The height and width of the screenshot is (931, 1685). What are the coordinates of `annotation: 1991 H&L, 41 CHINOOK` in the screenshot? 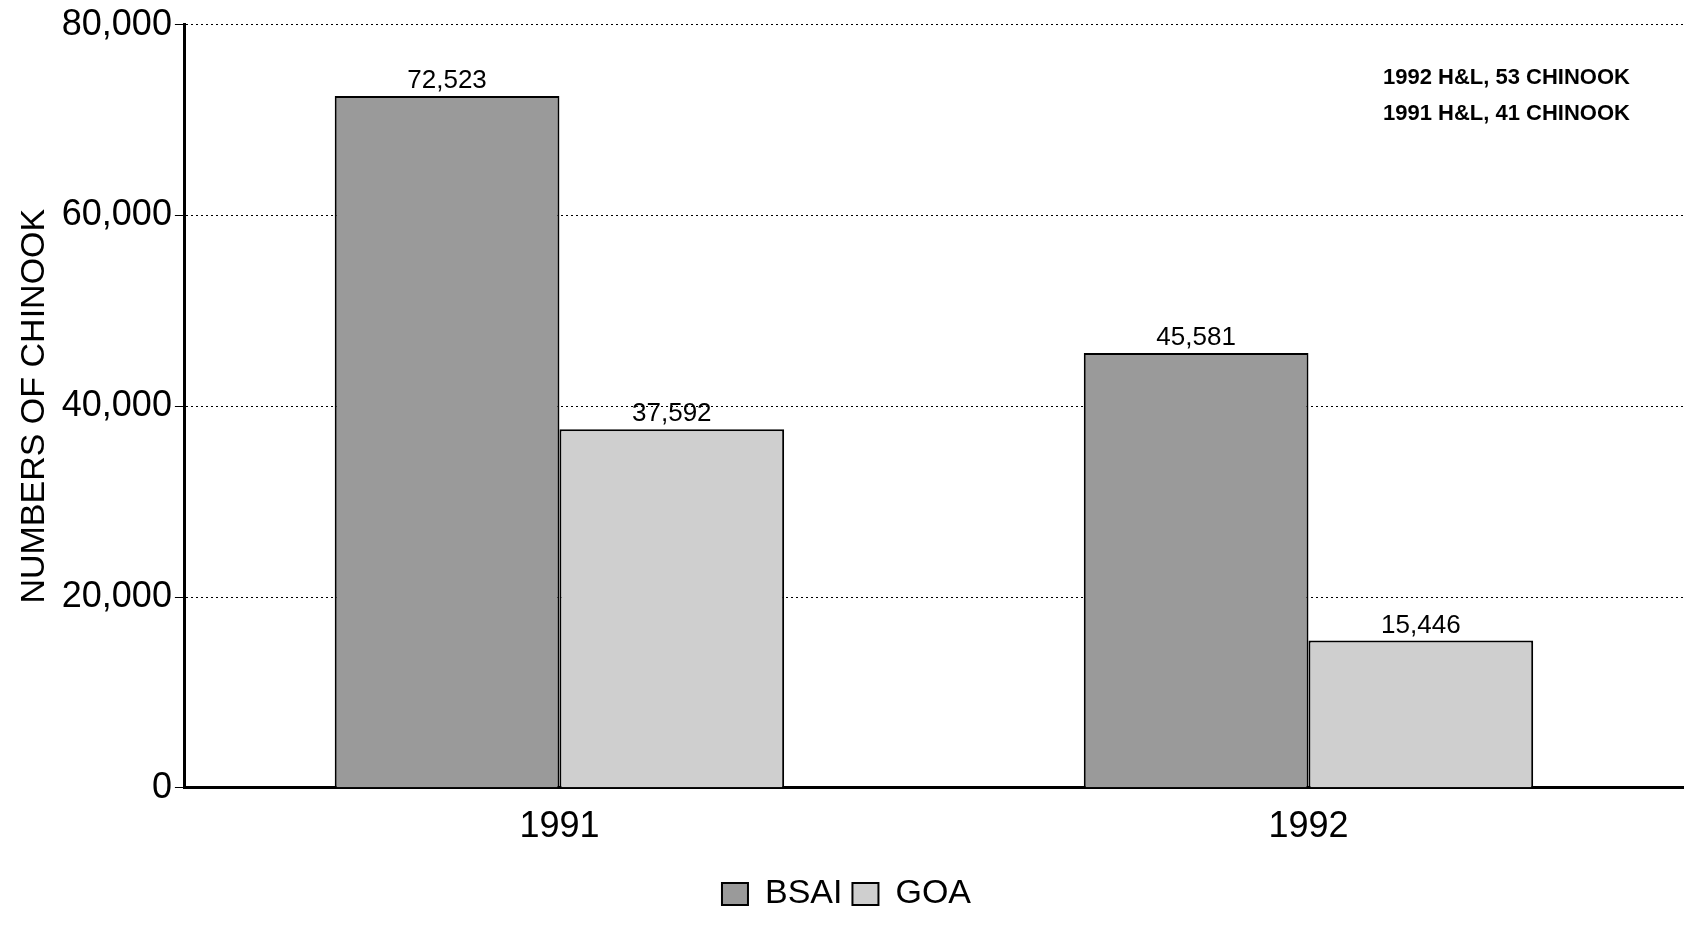 It's located at (1507, 112).